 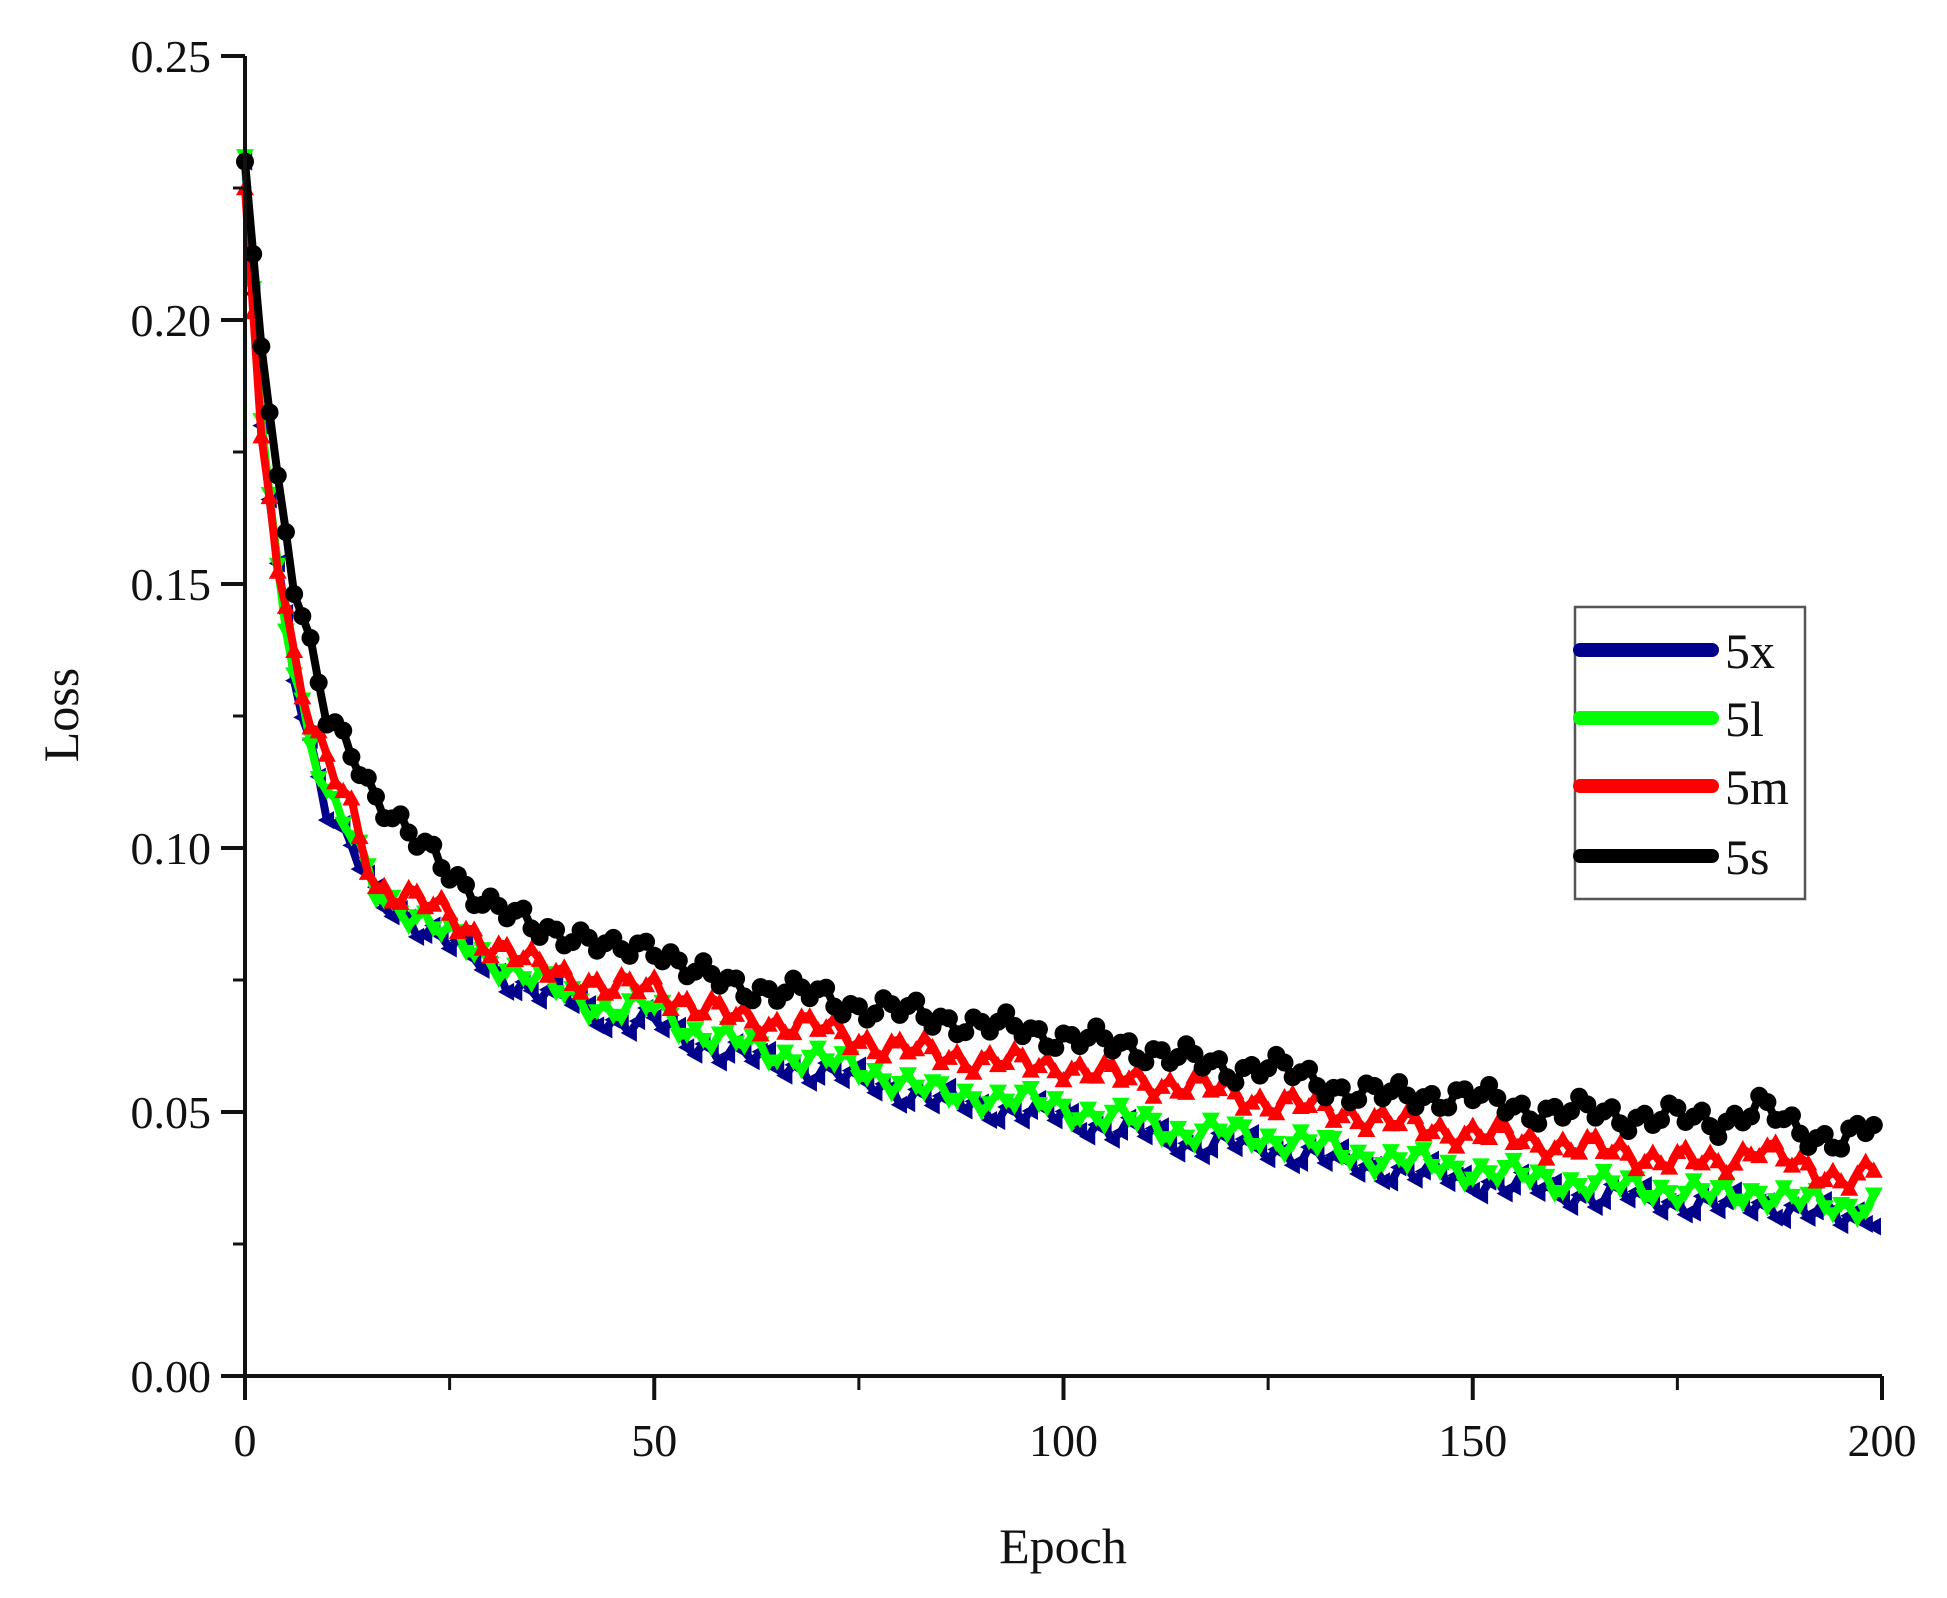 What do you see at coordinates (1882, 1440) in the screenshot?
I see `x-tick-label: 200` at bounding box center [1882, 1440].